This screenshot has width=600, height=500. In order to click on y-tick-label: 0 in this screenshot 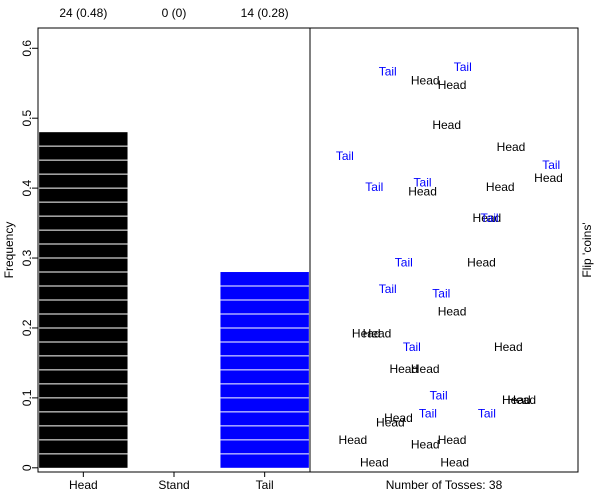, I will do `click(27, 467)`.